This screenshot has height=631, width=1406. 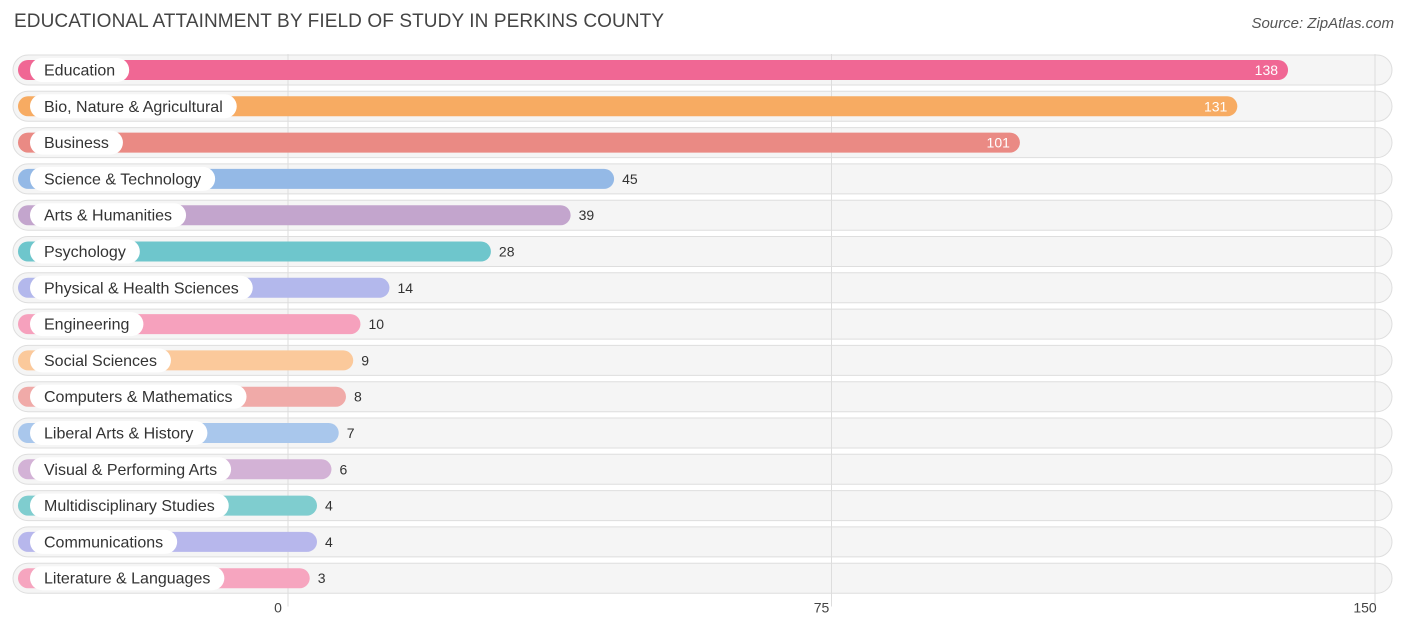 What do you see at coordinates (322, 578) in the screenshot?
I see `value-label: 3` at bounding box center [322, 578].